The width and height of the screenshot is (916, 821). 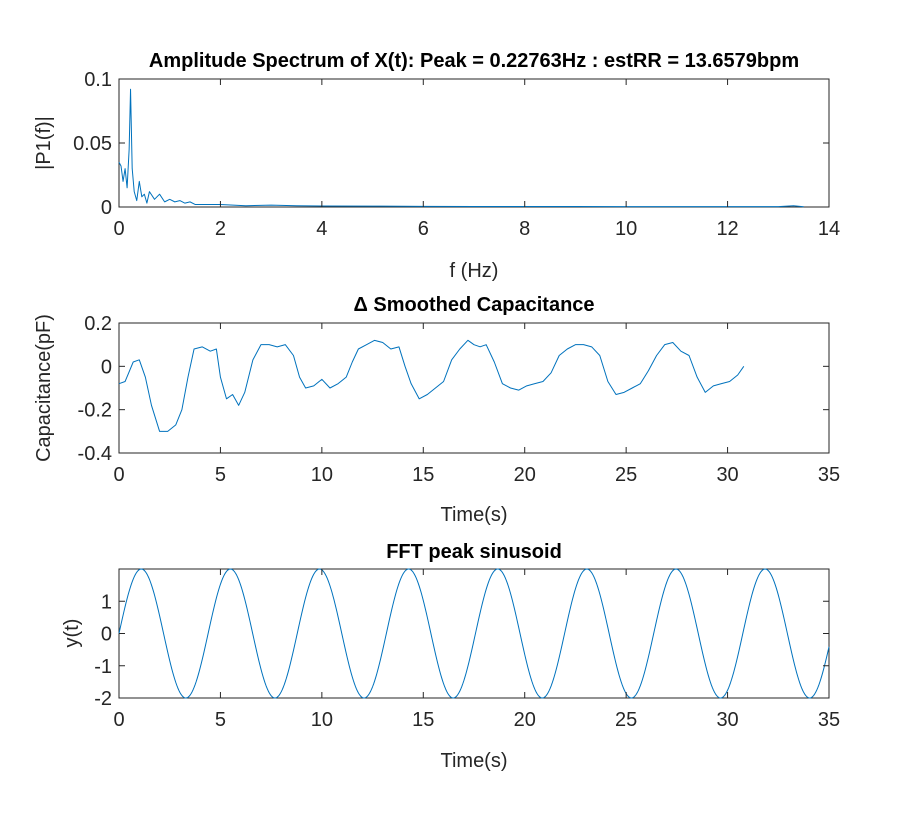 What do you see at coordinates (474, 271) in the screenshot?
I see `spectrum-x-label: f (Hz)` at bounding box center [474, 271].